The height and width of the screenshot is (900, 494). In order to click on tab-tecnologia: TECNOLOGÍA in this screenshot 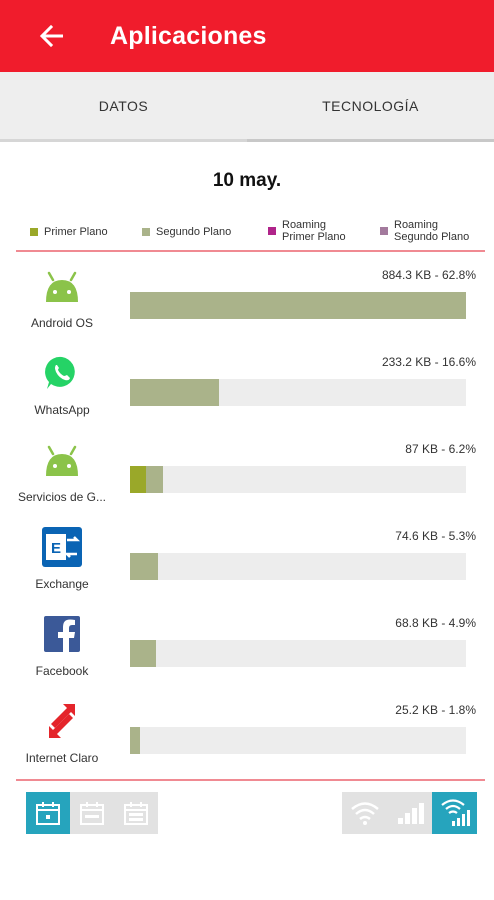, I will do `click(370, 107)`.